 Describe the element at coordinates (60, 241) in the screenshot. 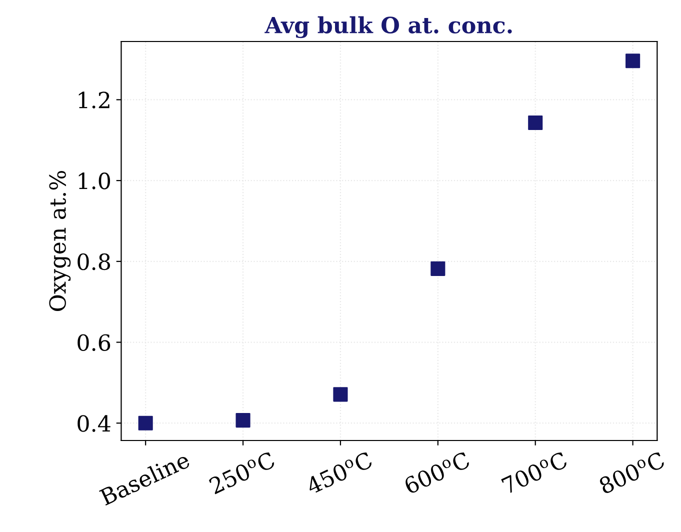

I see `y-axis-title: Oxygen at.%` at that location.